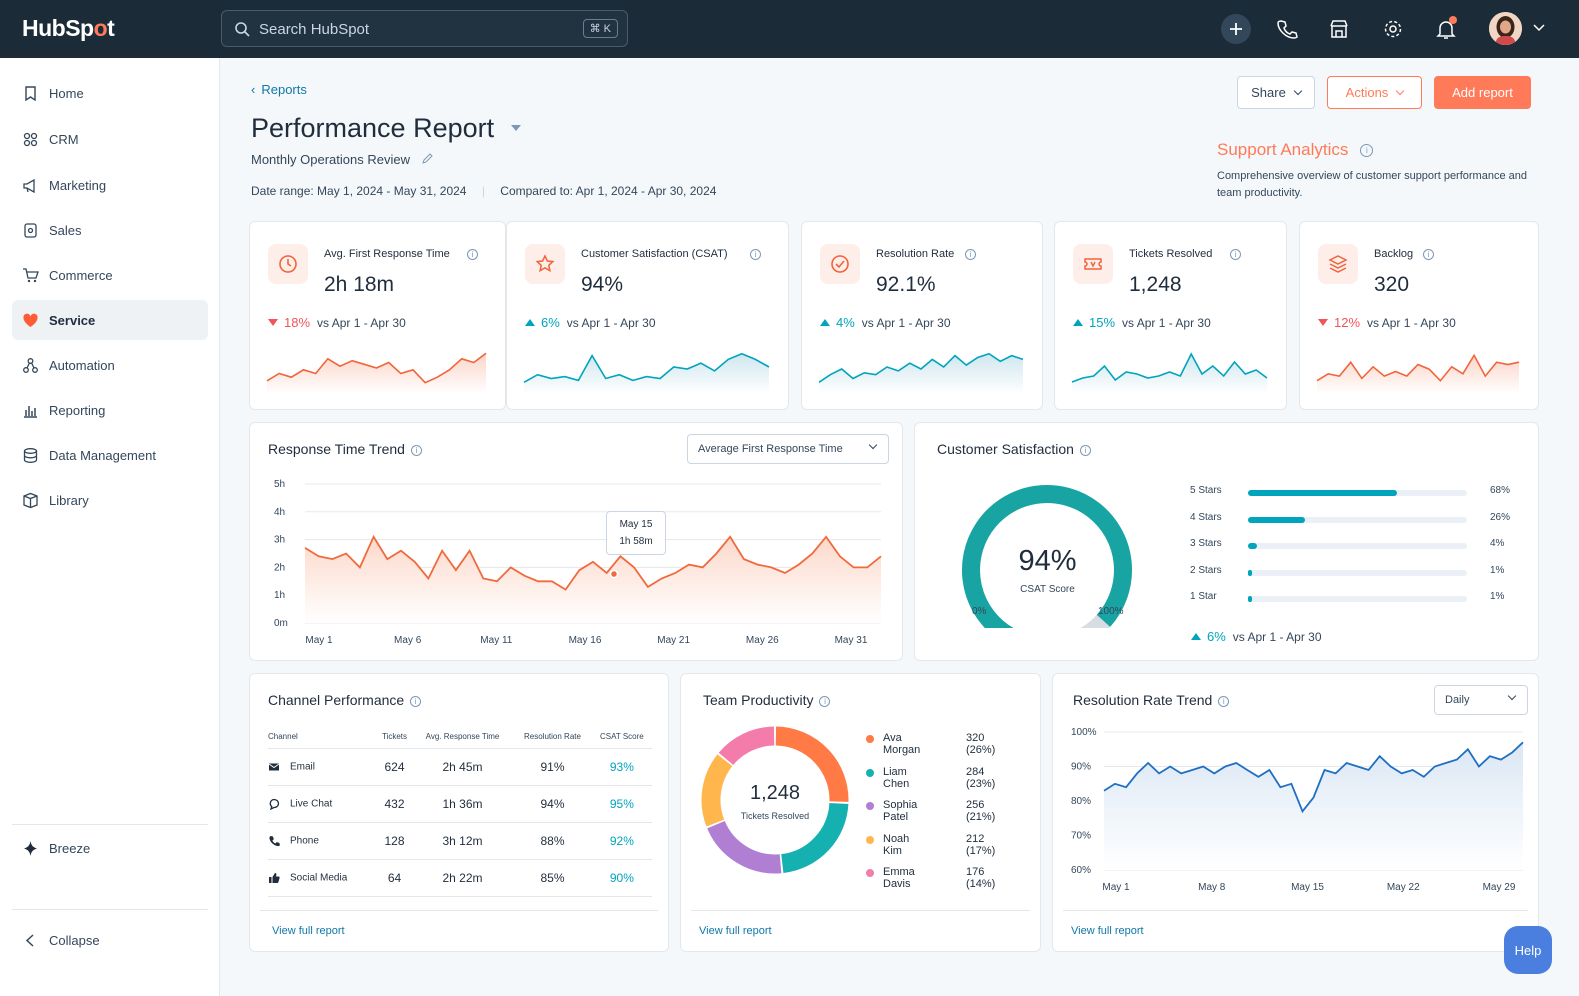 The width and height of the screenshot is (1579, 996). I want to click on column-header: Channel, so click(323, 737).